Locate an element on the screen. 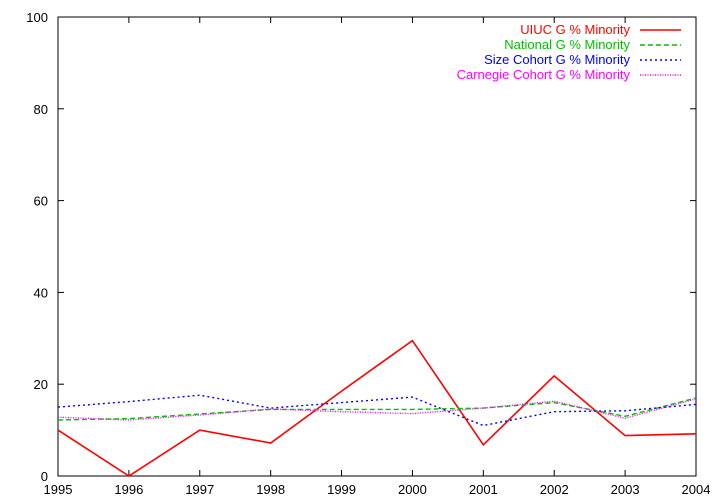  y-tick-label: 40 is located at coordinates (41, 292).